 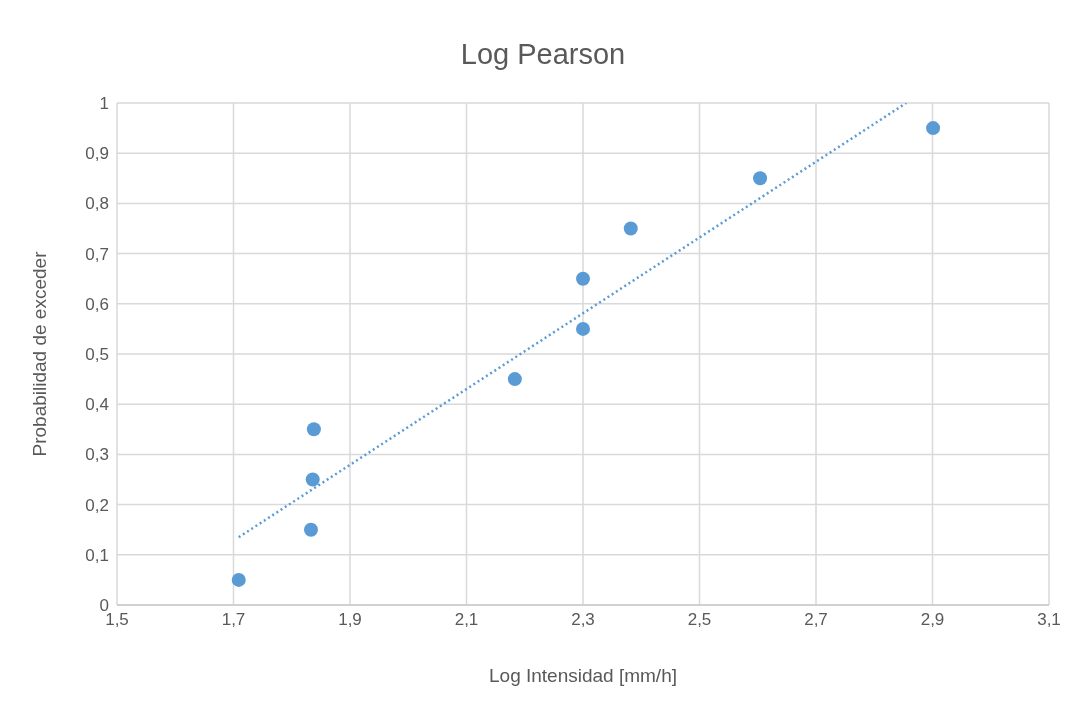 I want to click on x-tick-label: 2,7, so click(x=816, y=620).